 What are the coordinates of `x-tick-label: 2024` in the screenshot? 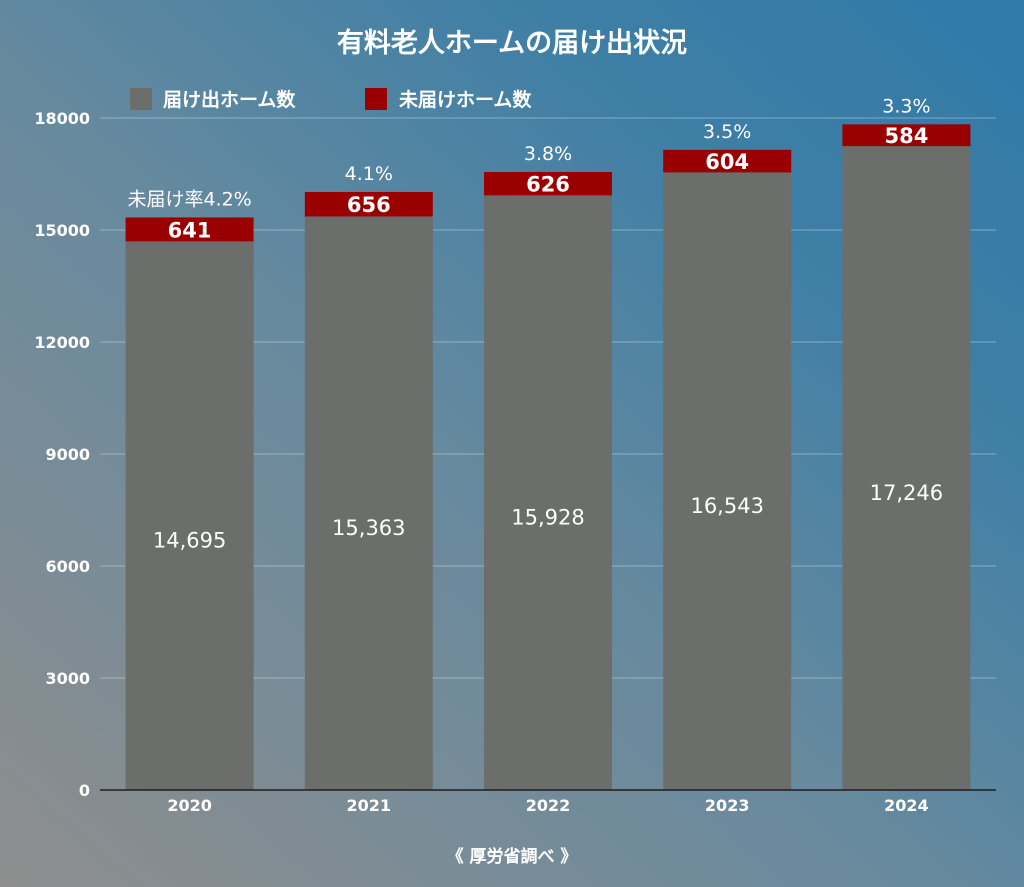 It's located at (906, 805).